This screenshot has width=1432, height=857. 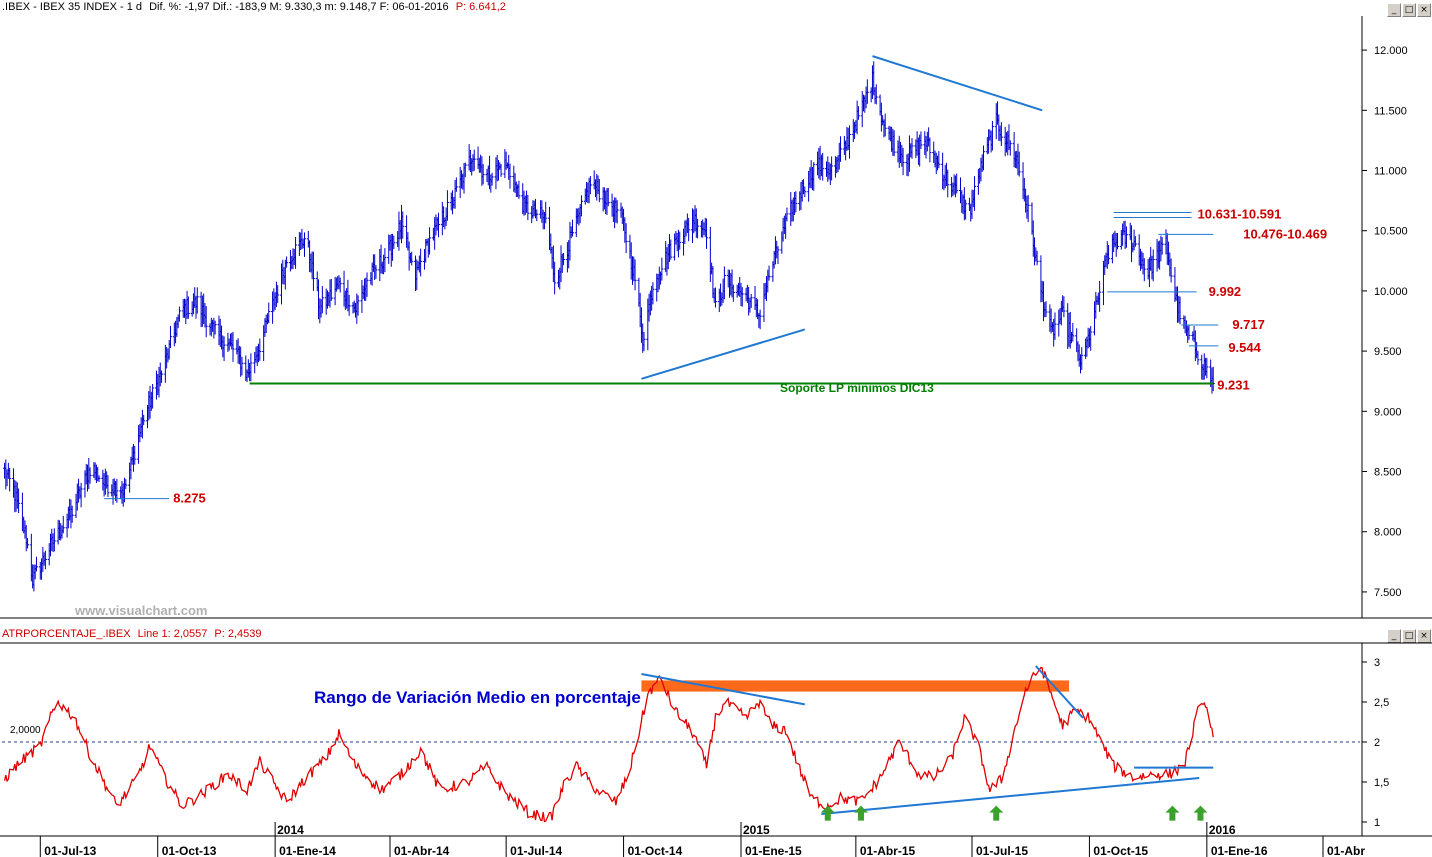 I want to click on price-axis-label: 9.000, so click(x=1388, y=412).